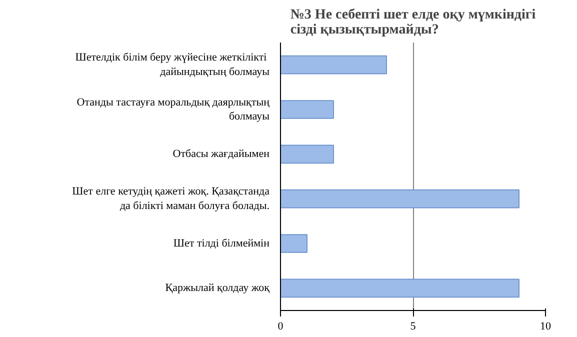 Image resolution: width=577 pixels, height=337 pixels. Describe the element at coordinates (173, 109) in the screenshot. I see `y-tick-label: Отанды тастауға моральдық даярлықтың болмауы` at that location.